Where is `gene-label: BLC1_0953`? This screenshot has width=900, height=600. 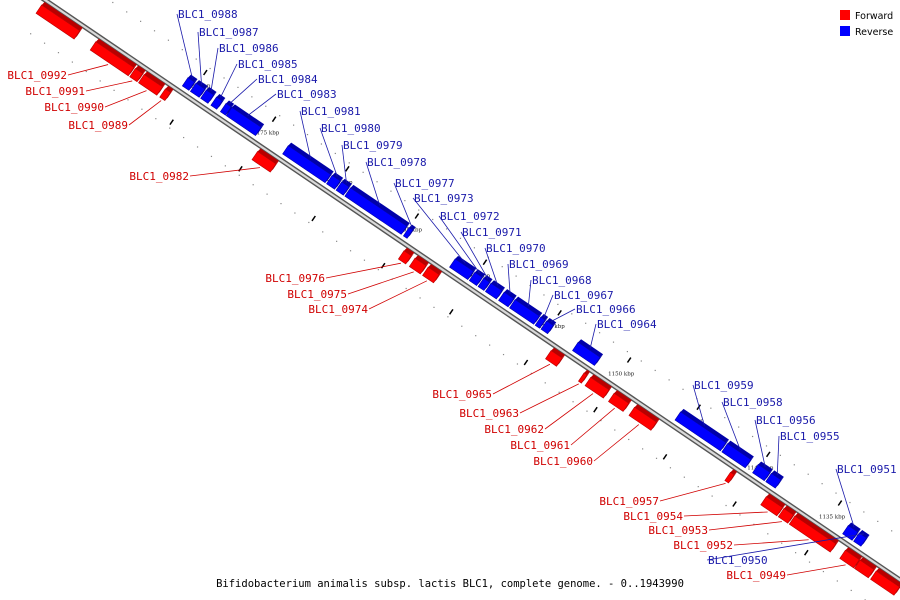
gene-label: BLC1_0953 is located at coordinates (678, 530).